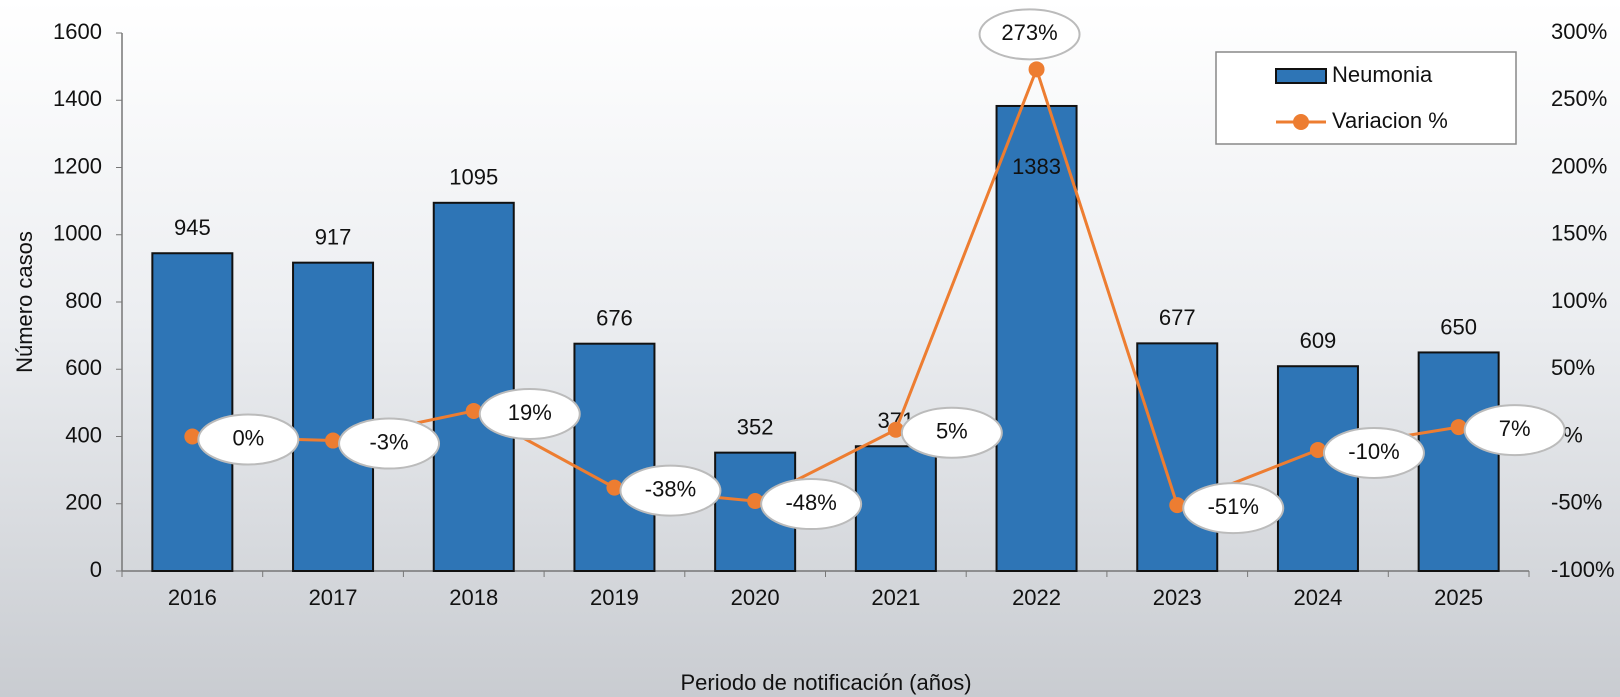 The image size is (1620, 697). Describe the element at coordinates (1382, 74) in the screenshot. I see `legend-label: Neumonia` at that location.